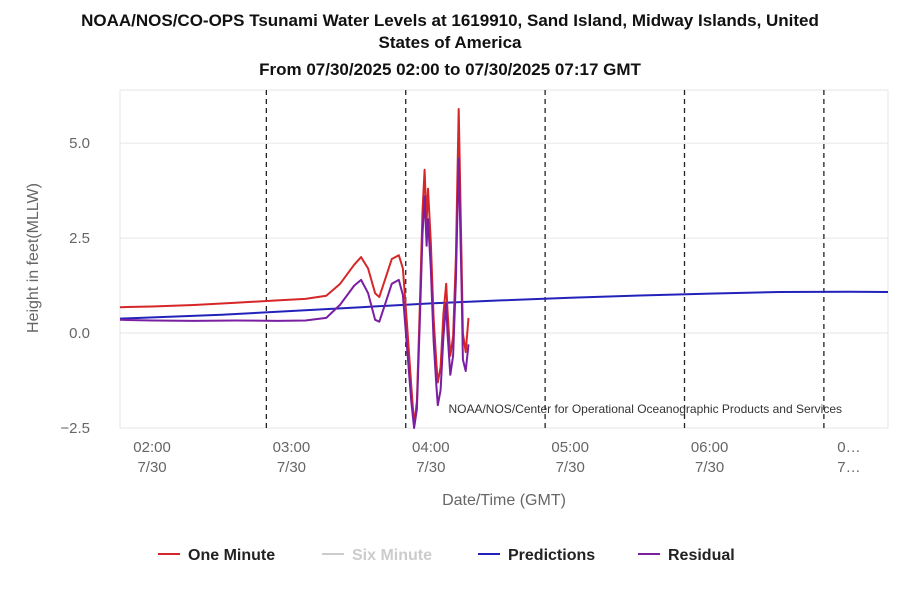  I want to click on series-line-predictions, so click(504, 305).